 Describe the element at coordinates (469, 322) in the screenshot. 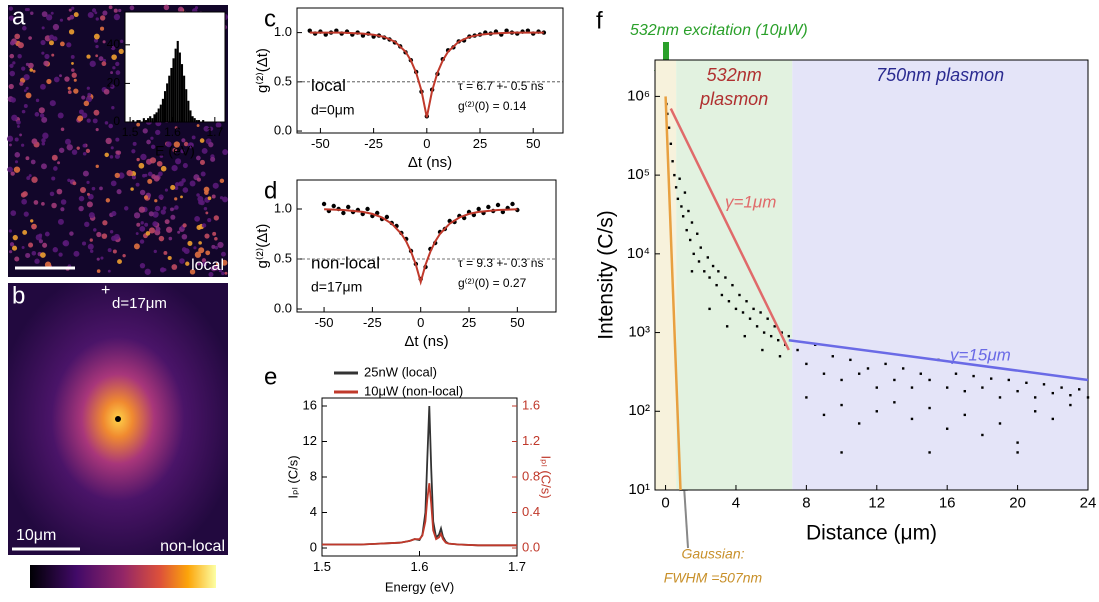

I see `x-tick-label: 25` at that location.